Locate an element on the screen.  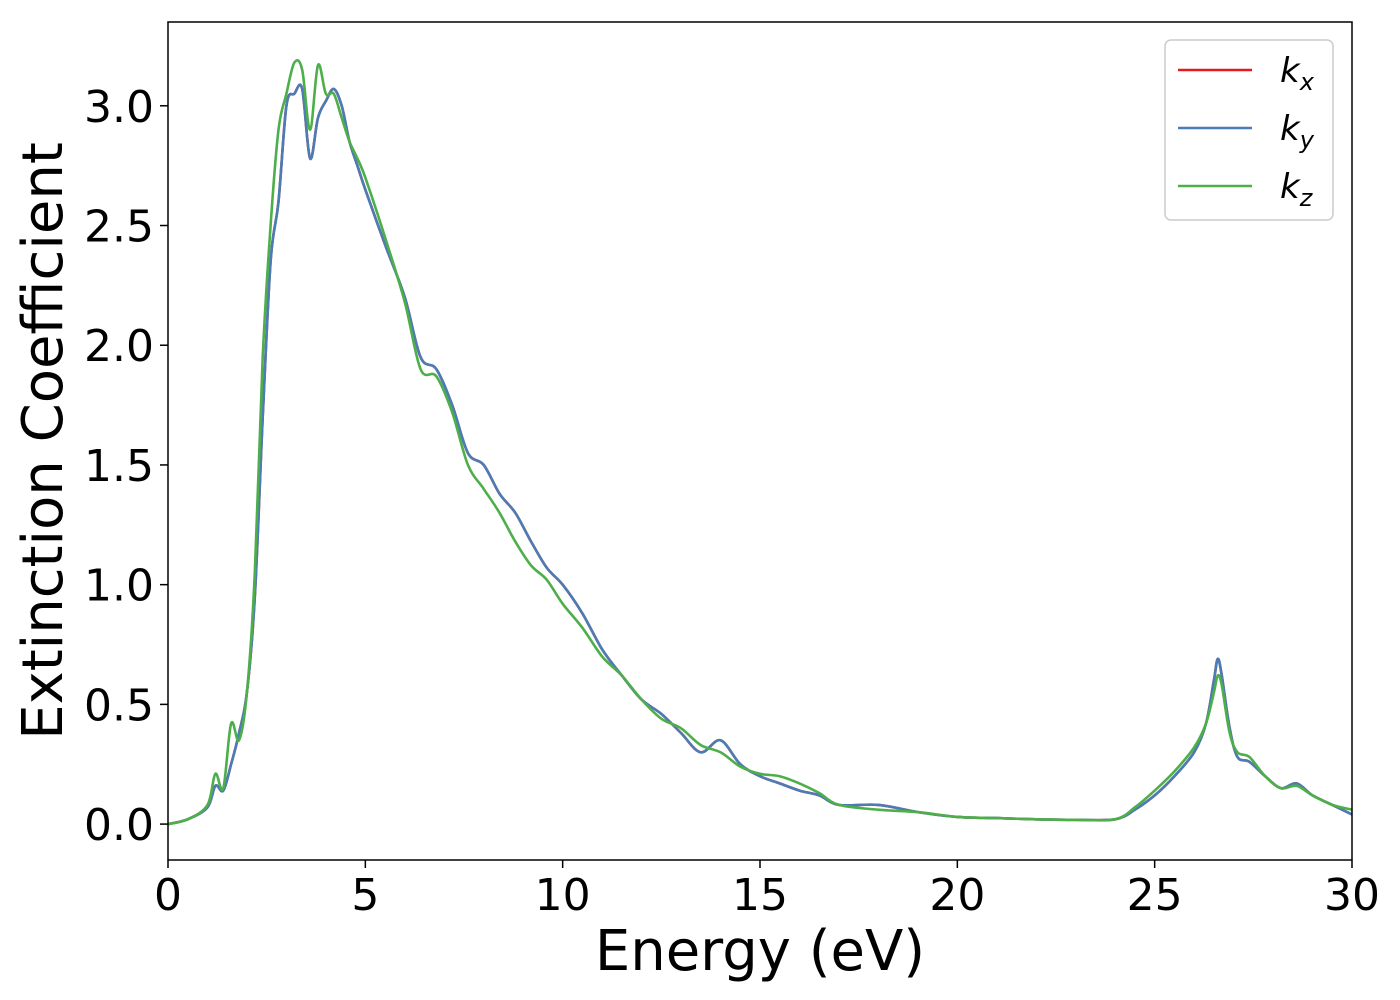
x-tick-label: 0 is located at coordinates (168, 895).